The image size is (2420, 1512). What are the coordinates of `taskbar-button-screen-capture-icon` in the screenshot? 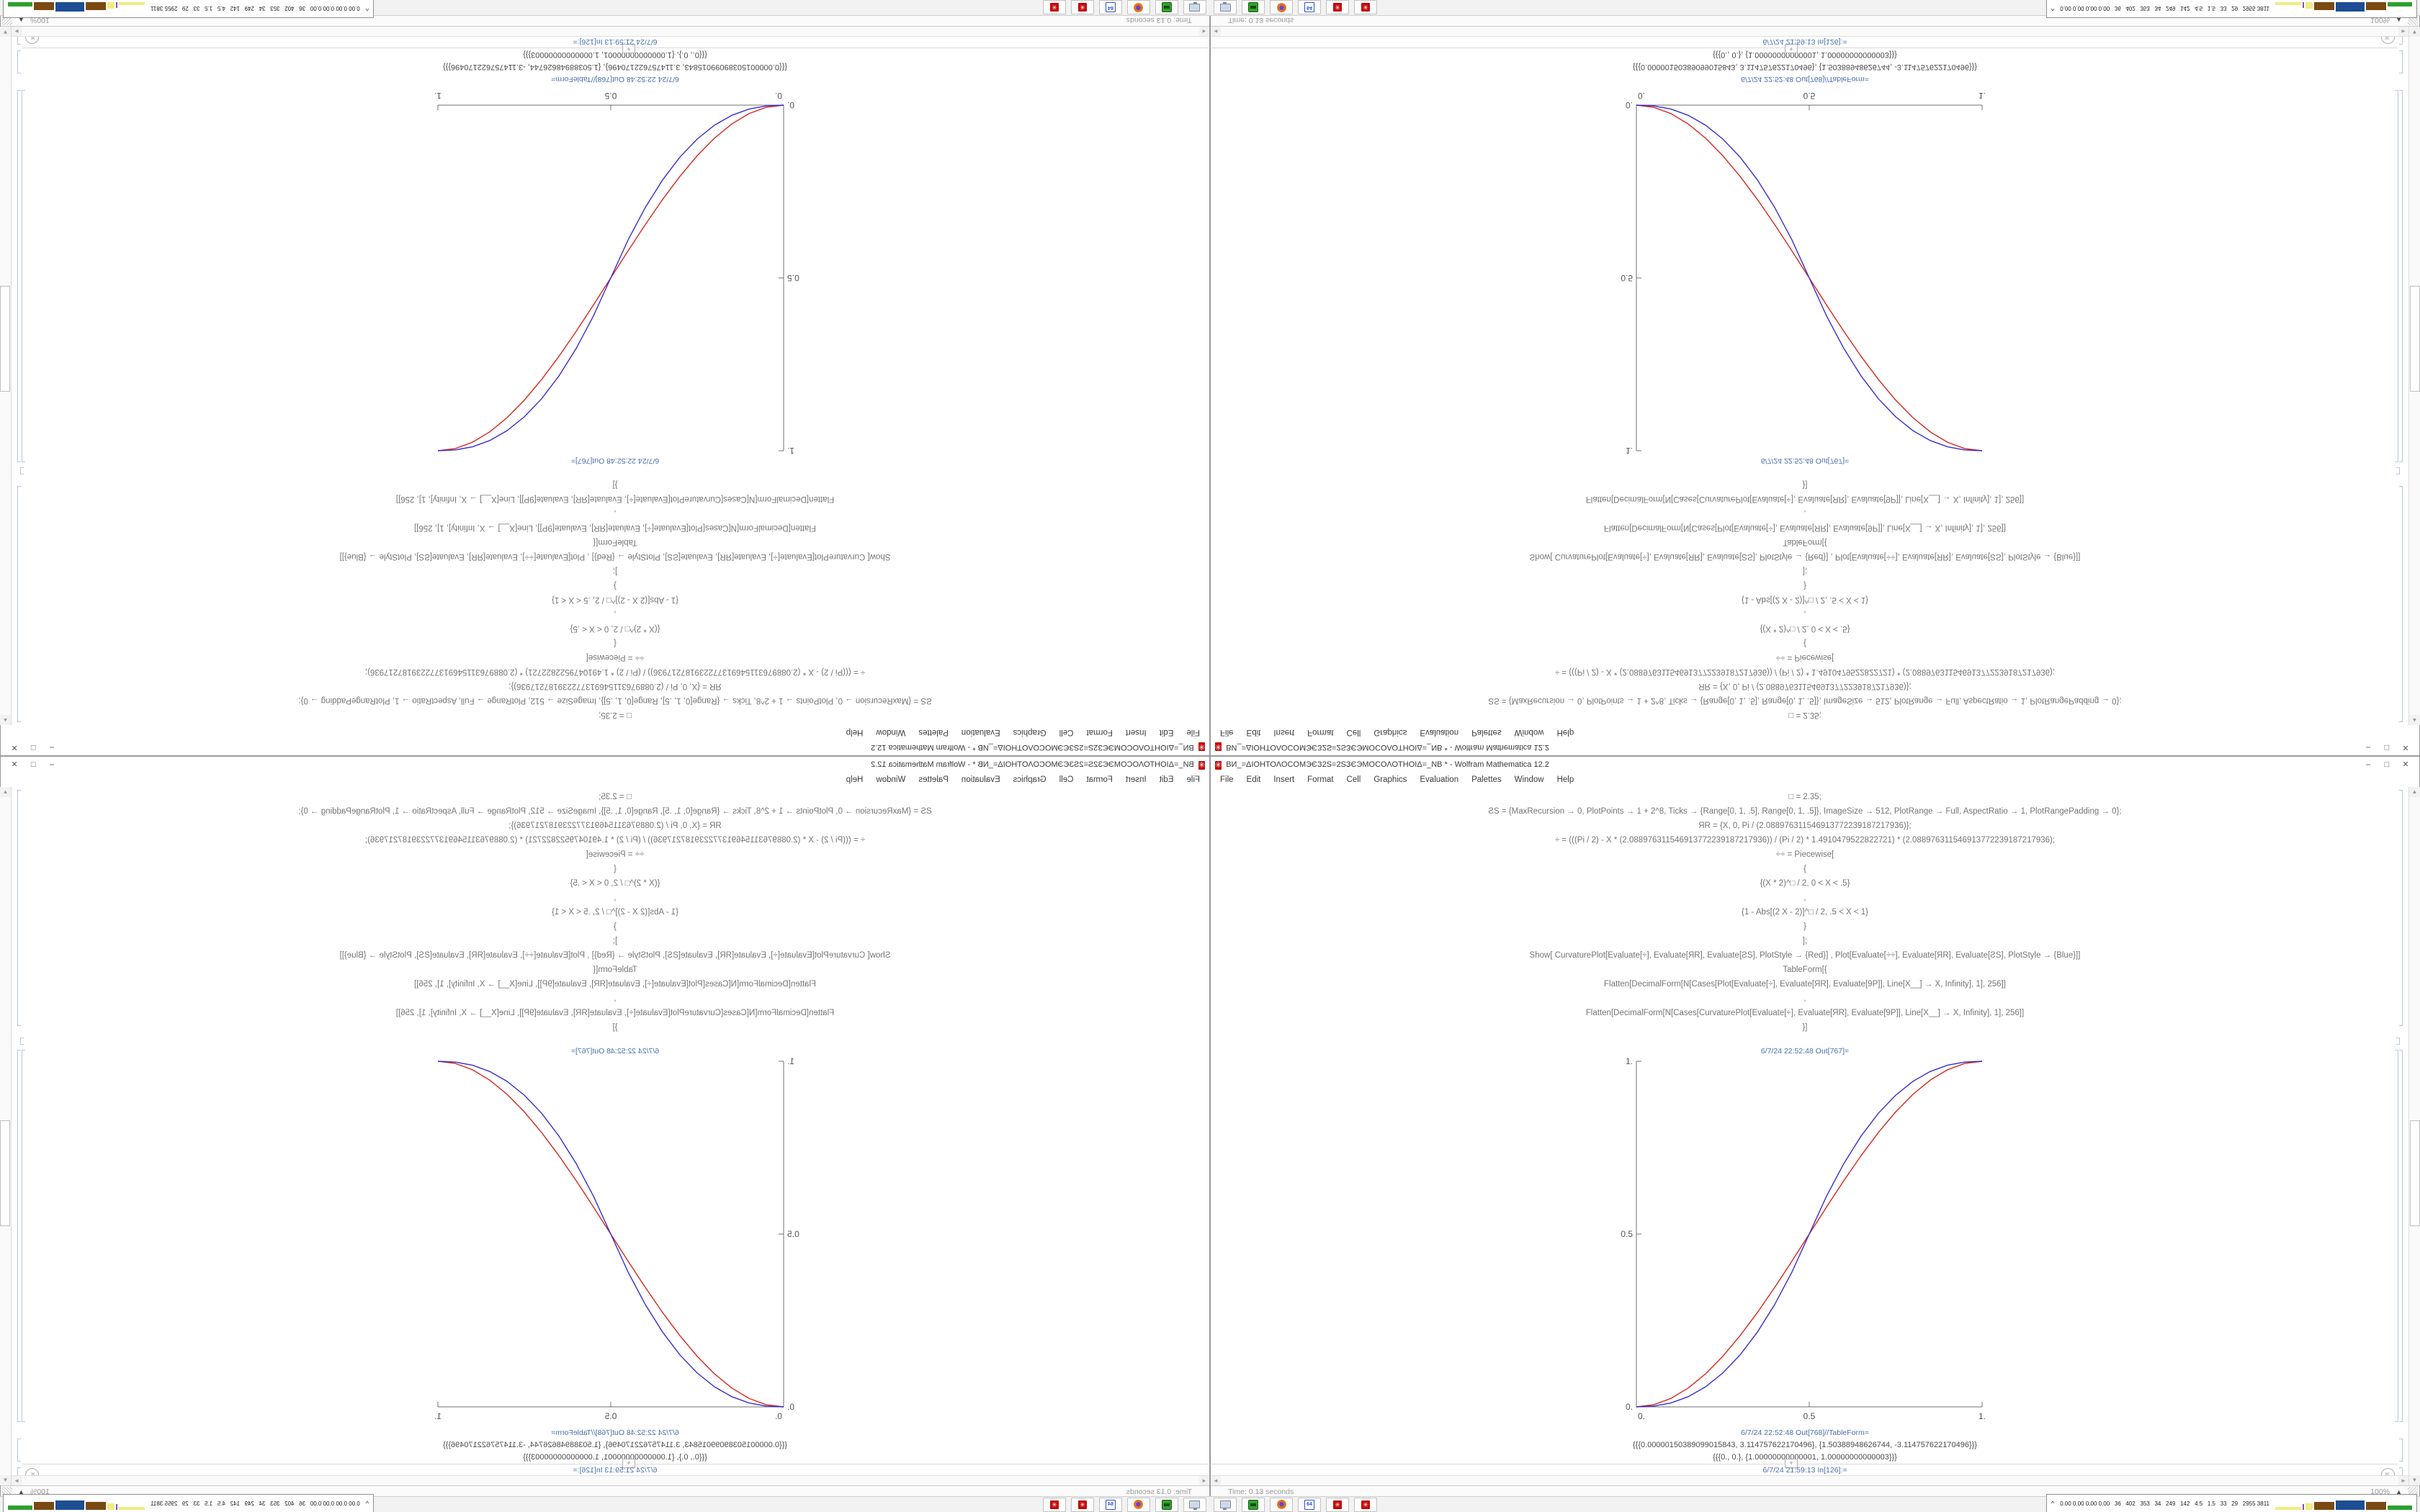 It's located at (1194, 7).